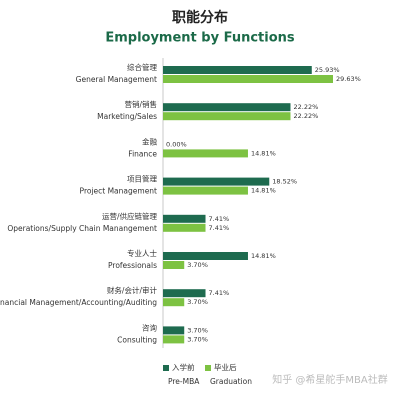 The image size is (400, 400). What do you see at coordinates (284, 182) in the screenshot?
I see `value-label: 18.52%` at bounding box center [284, 182].